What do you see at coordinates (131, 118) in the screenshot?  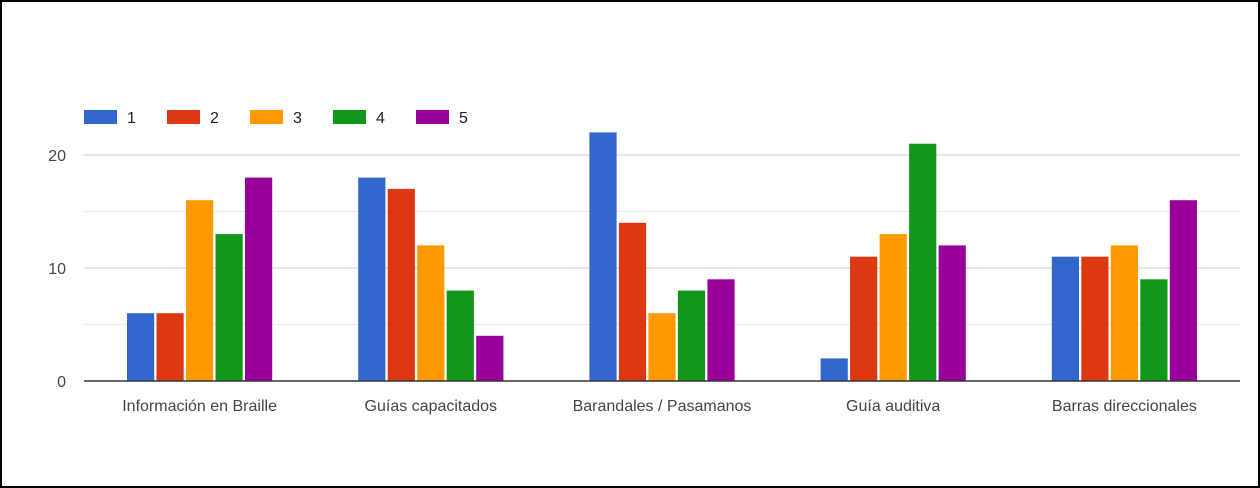 I see `legend-label-1: 1` at bounding box center [131, 118].